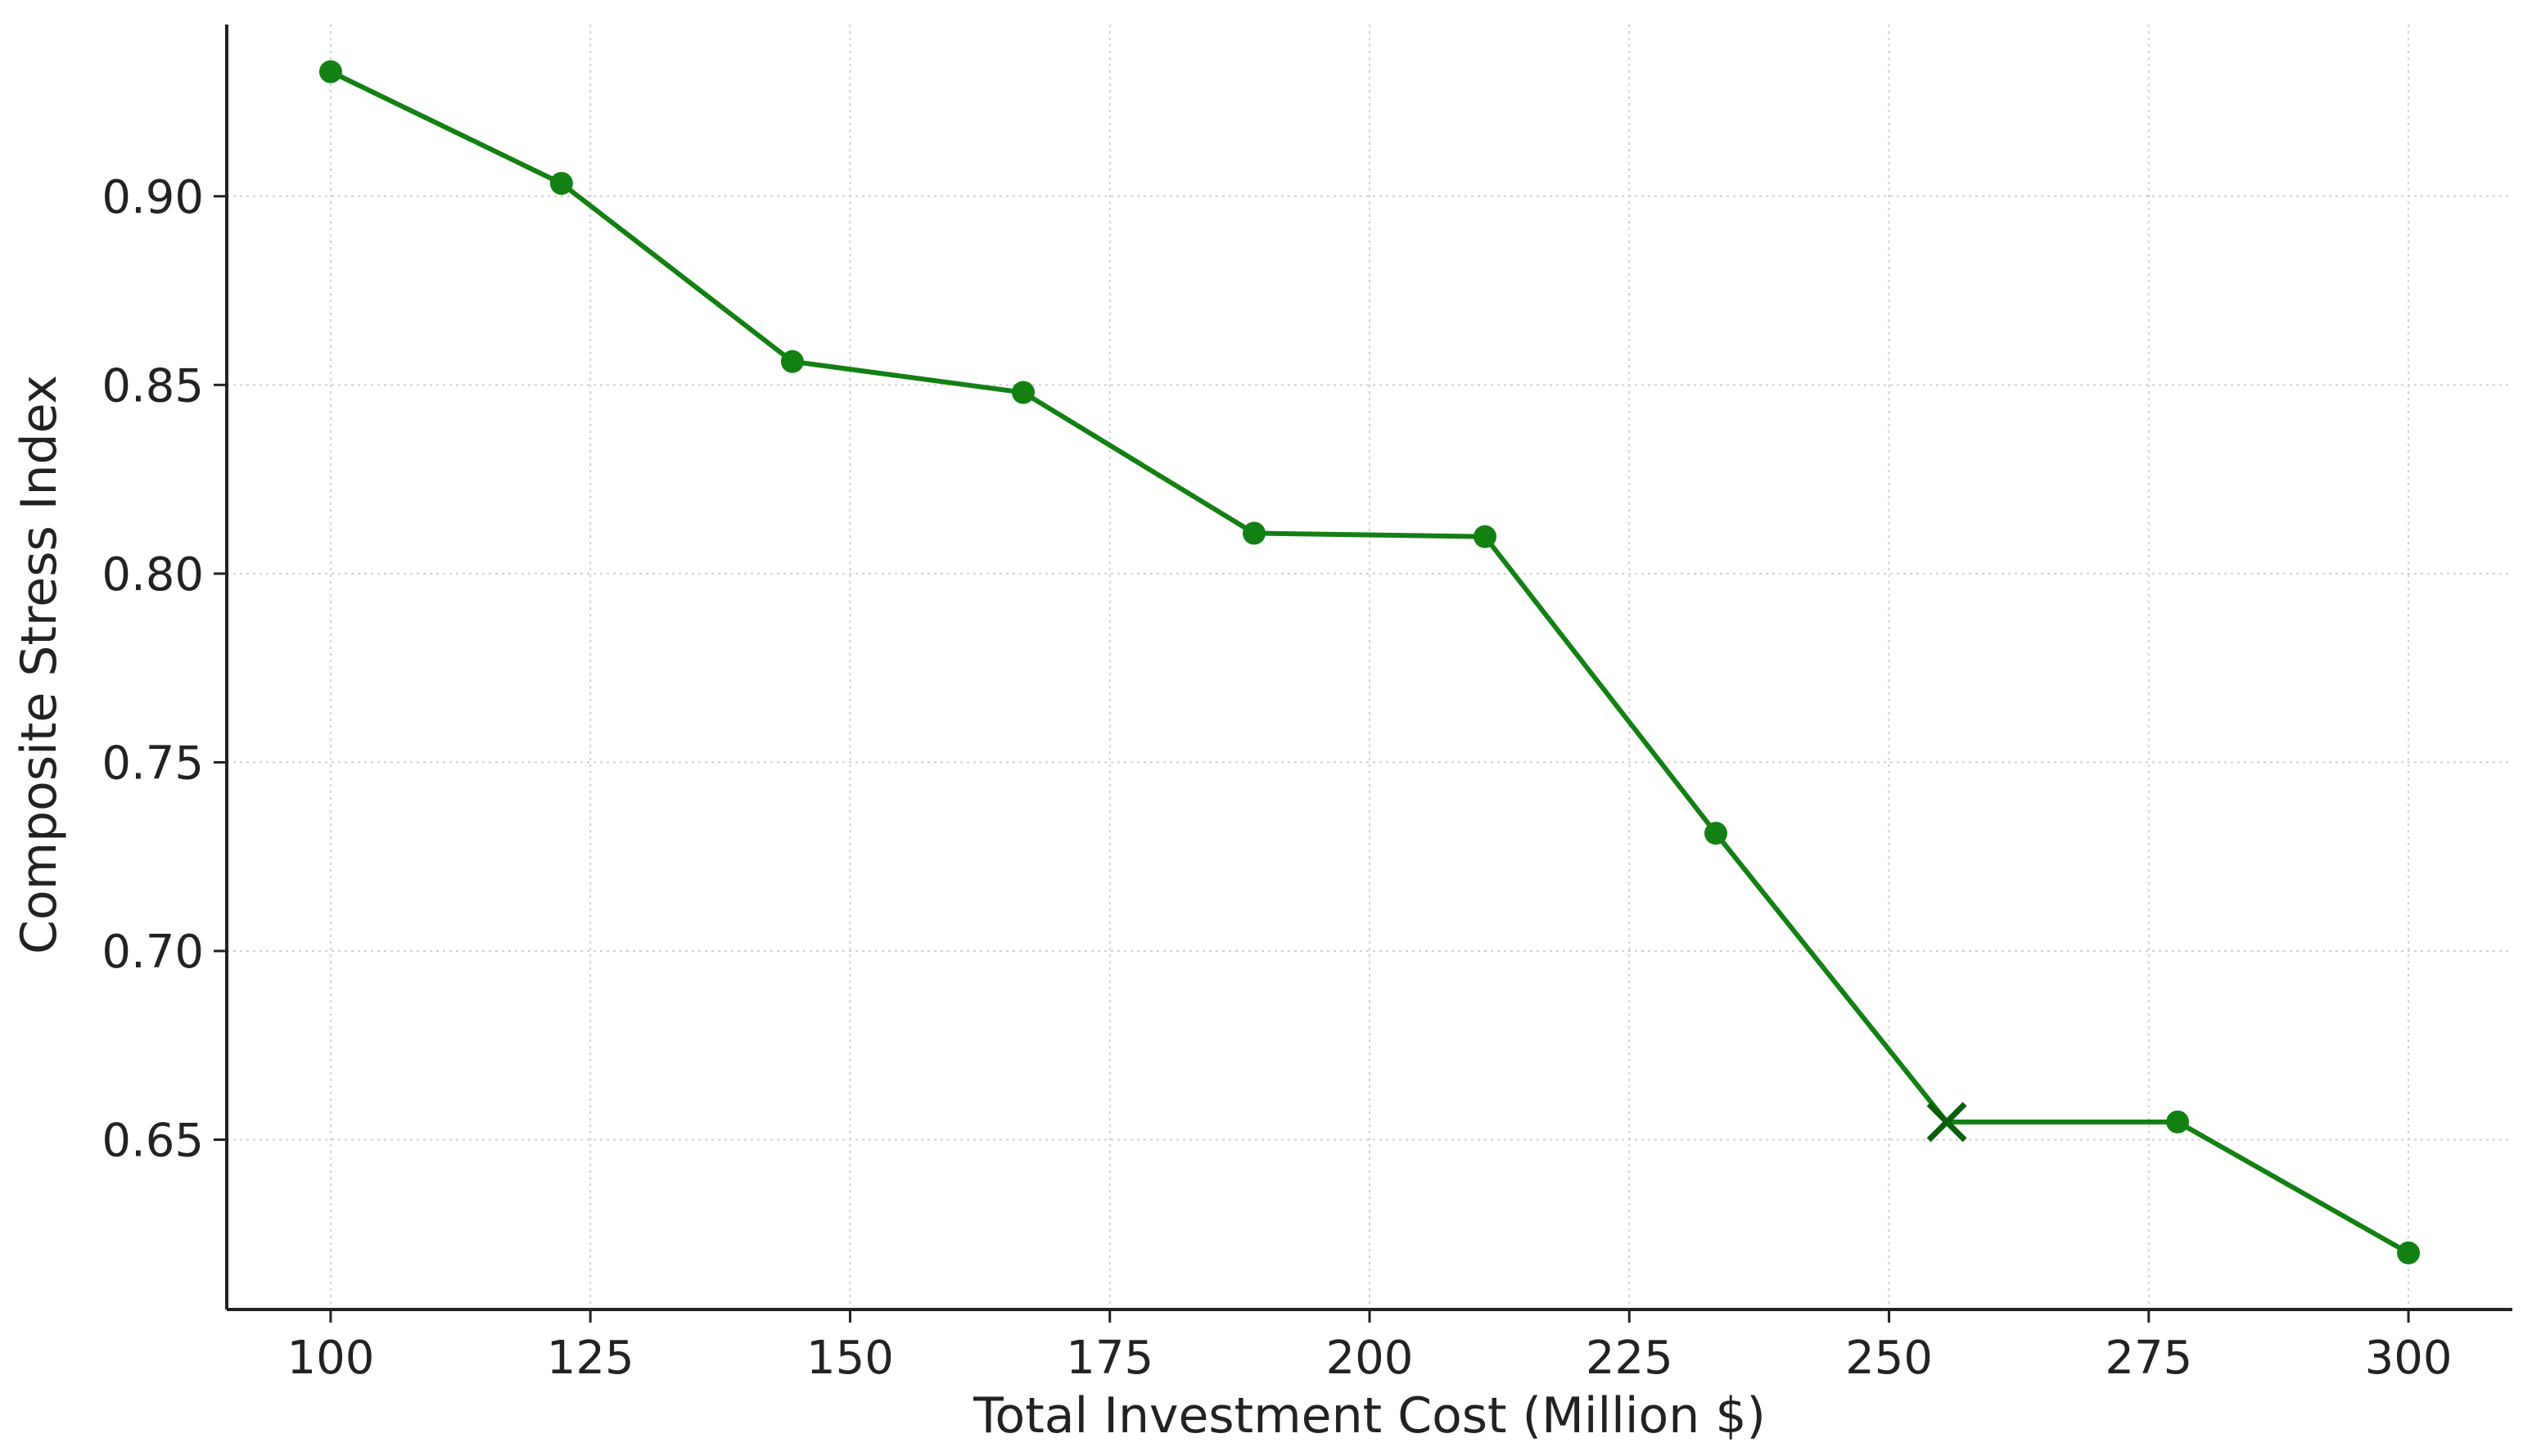 The width and height of the screenshot is (2532, 1456). Describe the element at coordinates (153, 1141) in the screenshot. I see `y-tick-label: 0.65` at that location.